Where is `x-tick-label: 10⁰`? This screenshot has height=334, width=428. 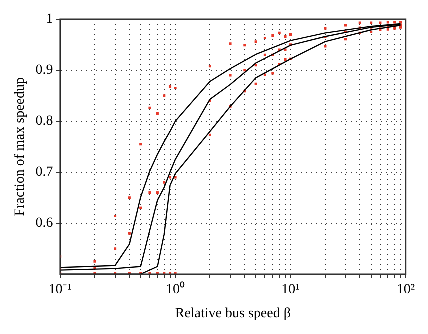
x-tick-label: 10⁰ is located at coordinates (176, 289).